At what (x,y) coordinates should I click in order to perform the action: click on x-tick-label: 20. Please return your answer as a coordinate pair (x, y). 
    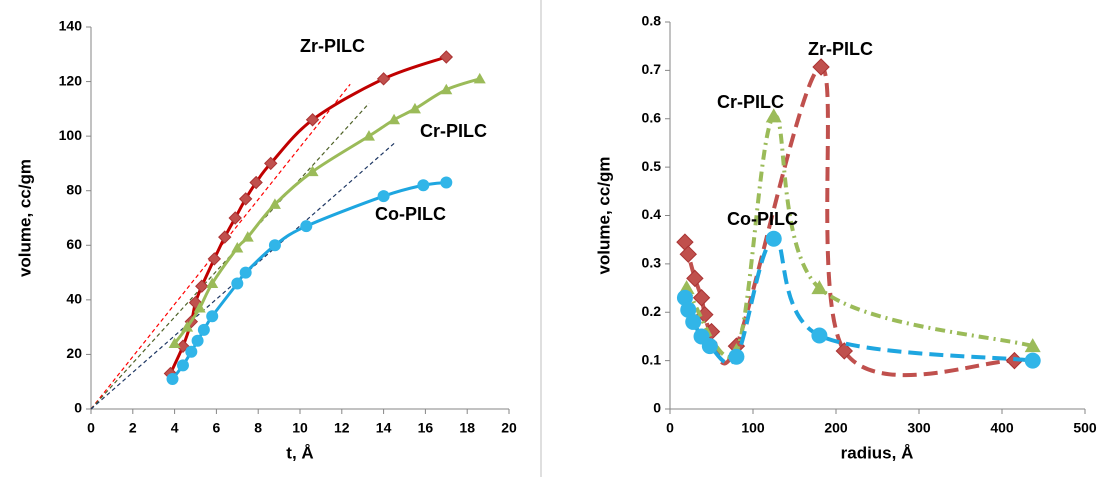
    Looking at the image, I should click on (509, 428).